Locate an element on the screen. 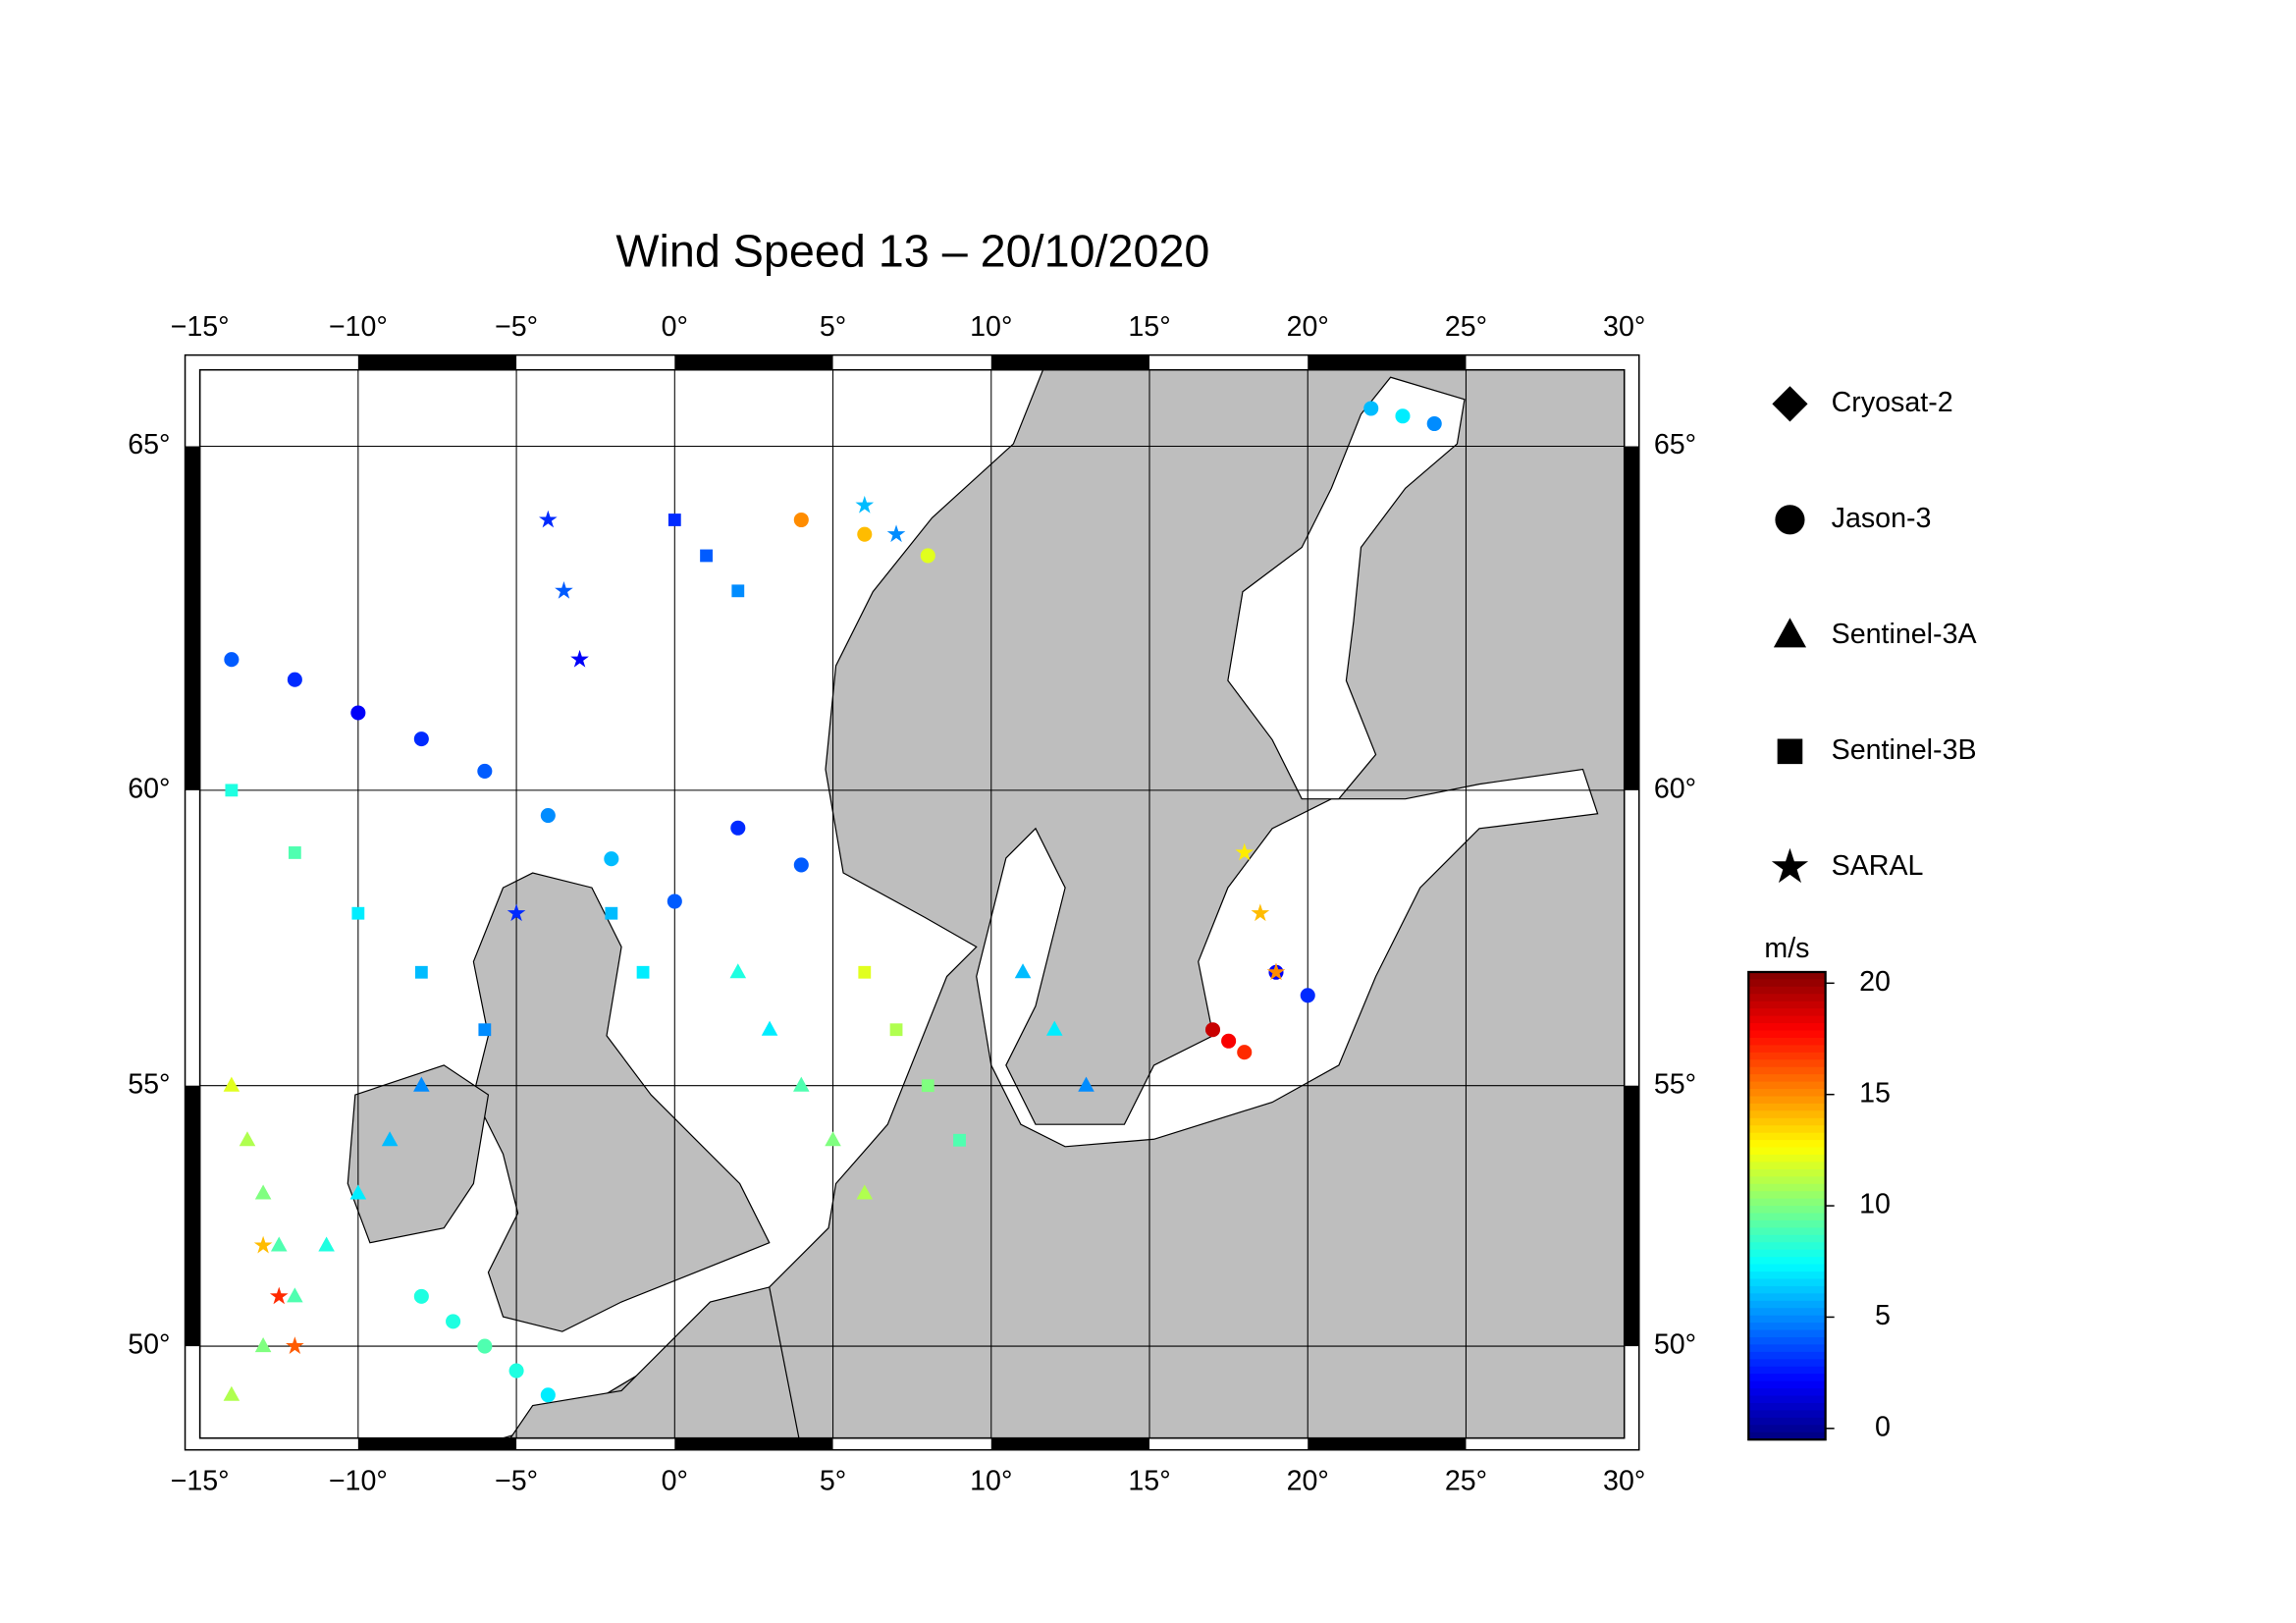 The image size is (2296, 1623). y-tick-label-right: 55° is located at coordinates (1675, 1084).